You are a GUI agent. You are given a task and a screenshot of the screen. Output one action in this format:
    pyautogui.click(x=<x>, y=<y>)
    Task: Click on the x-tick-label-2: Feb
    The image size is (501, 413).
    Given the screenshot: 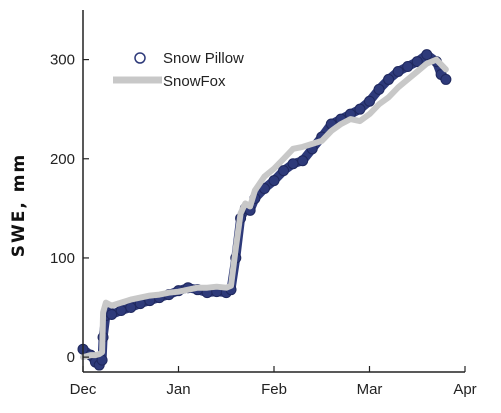 What is the action you would take?
    pyautogui.click(x=274, y=389)
    